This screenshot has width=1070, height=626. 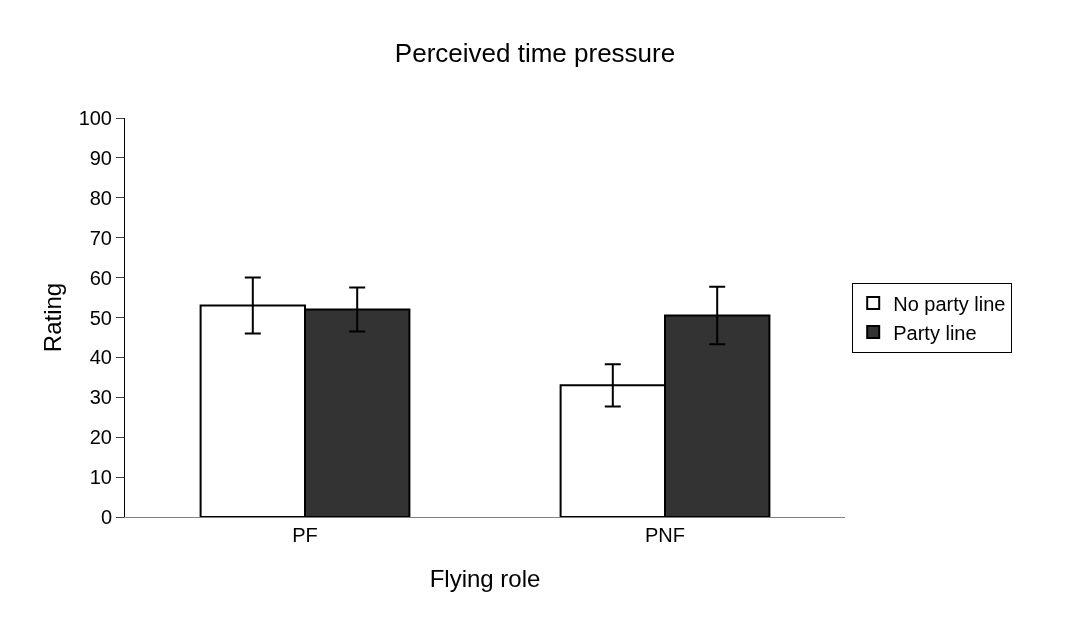 I want to click on y-axis-title: Rating, so click(x=52, y=317).